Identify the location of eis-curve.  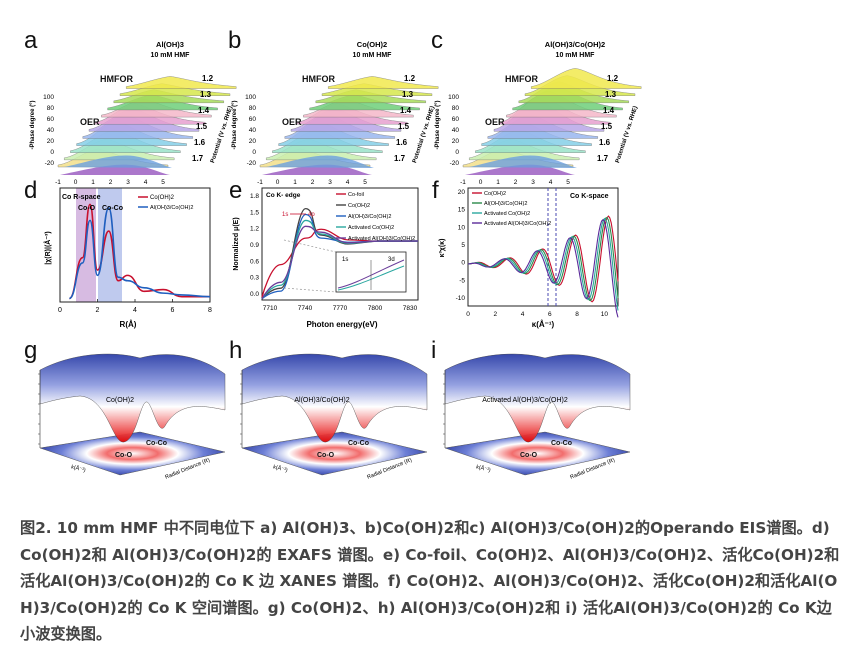
(383, 82).